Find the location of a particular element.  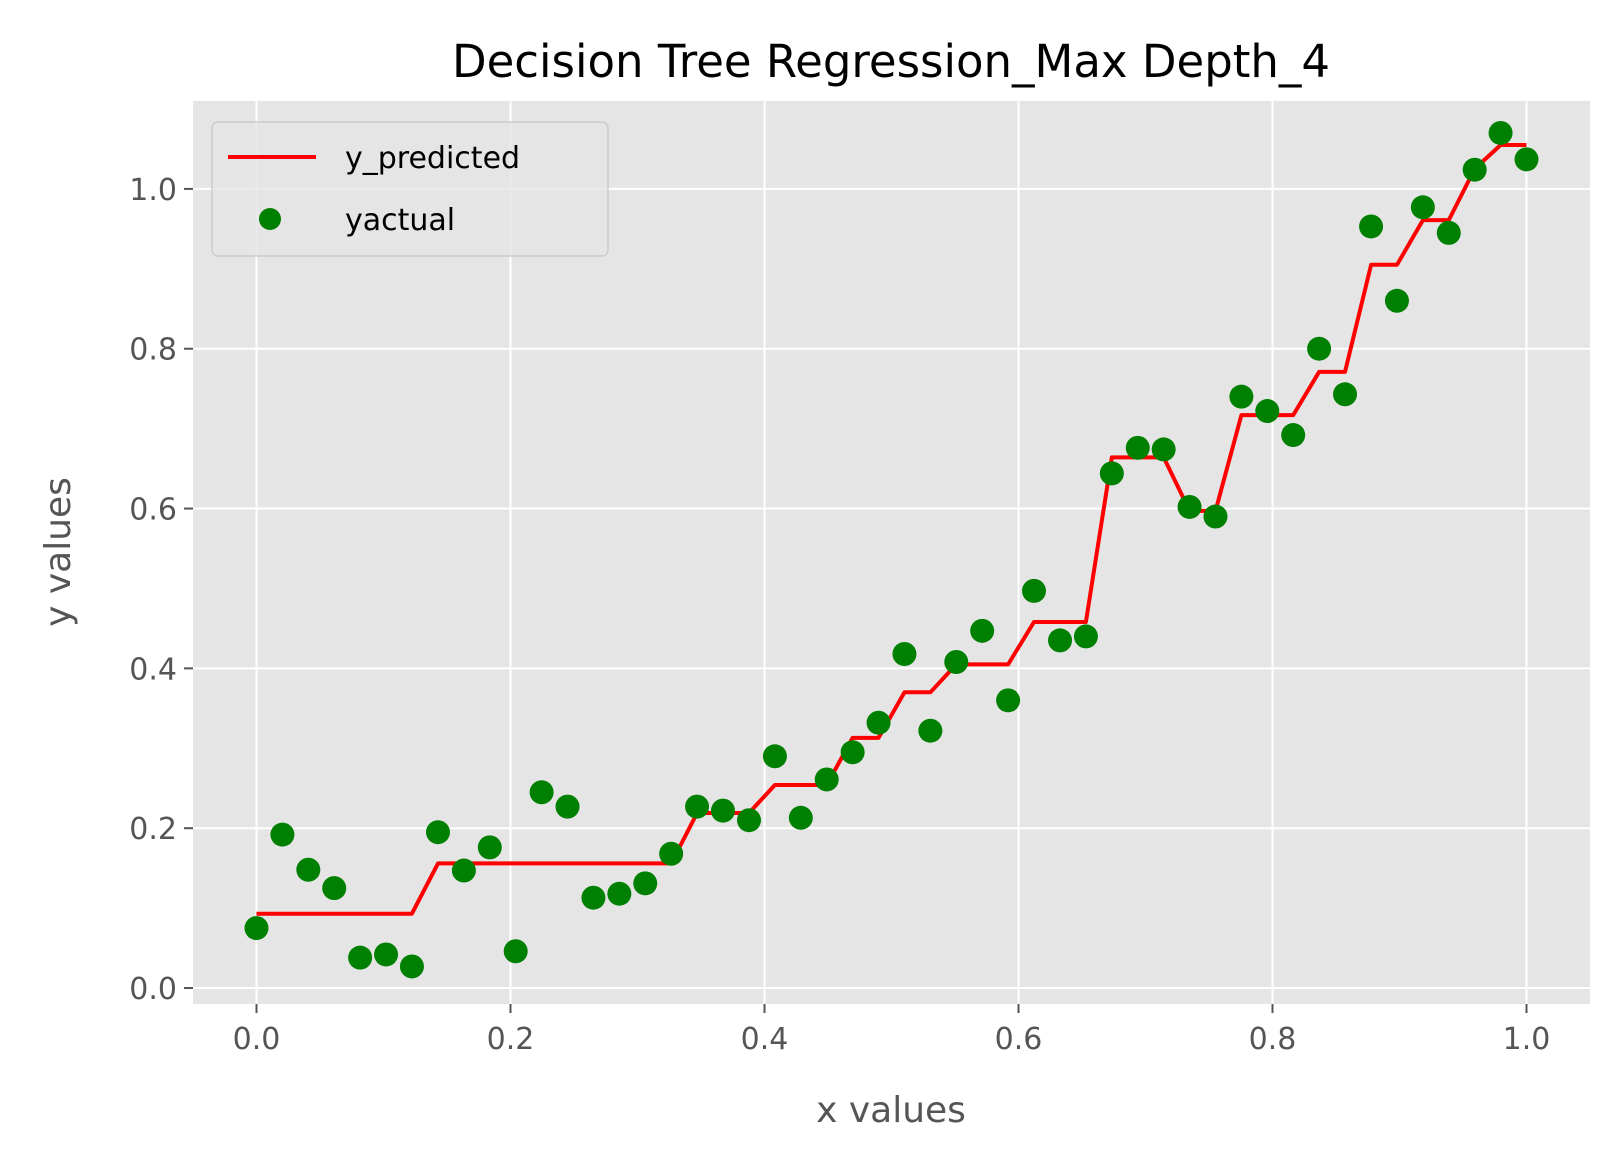

x-tick-label: 0.6 is located at coordinates (1019, 1039).